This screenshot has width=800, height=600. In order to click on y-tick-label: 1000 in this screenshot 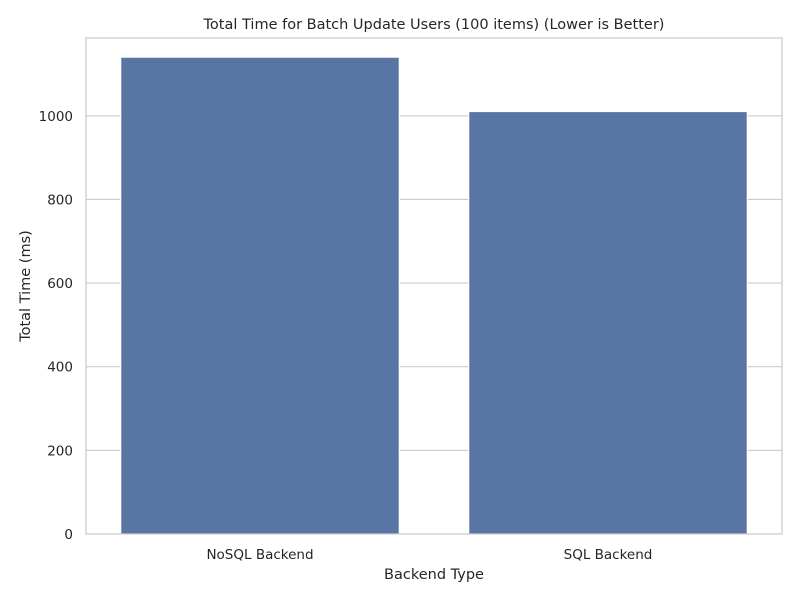, I will do `click(56, 117)`.